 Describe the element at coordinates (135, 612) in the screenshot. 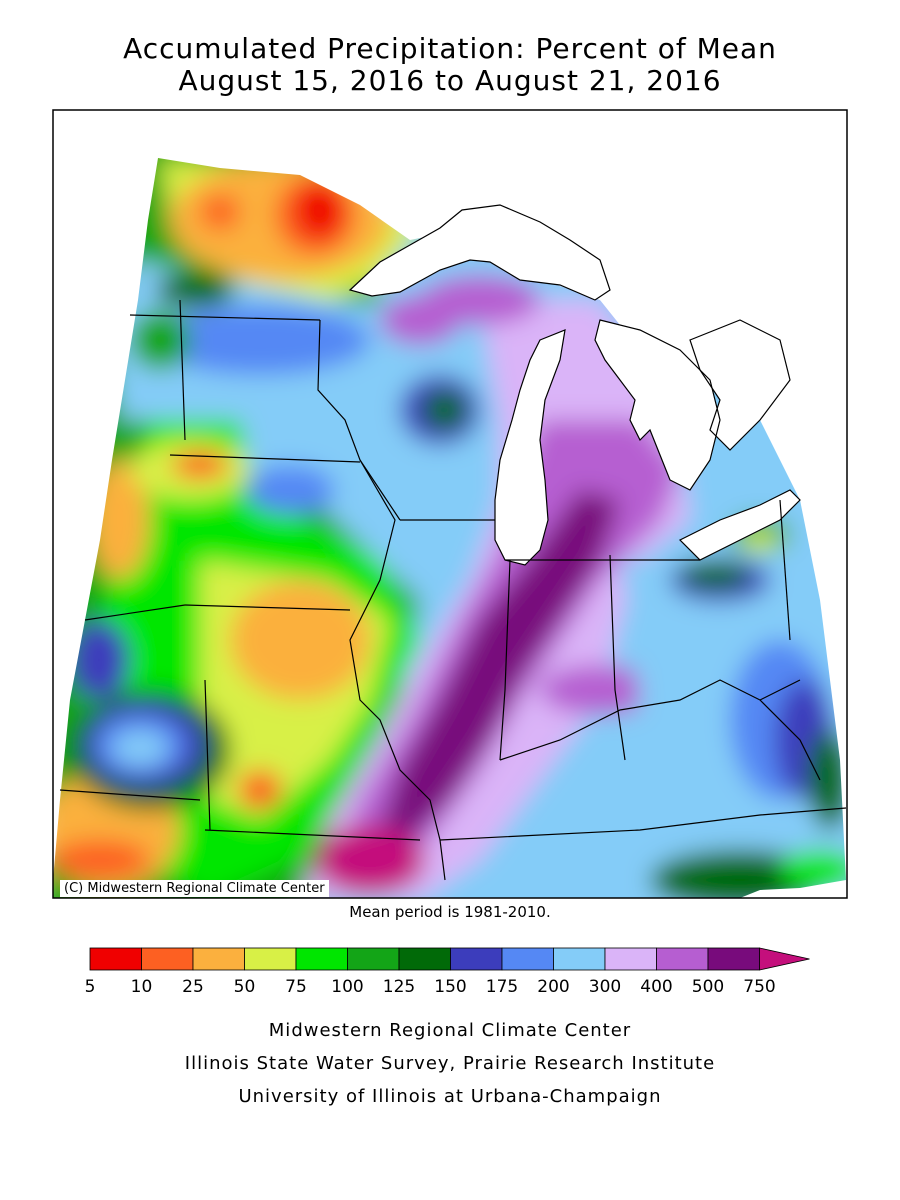

I see `sd-ne-line` at that location.